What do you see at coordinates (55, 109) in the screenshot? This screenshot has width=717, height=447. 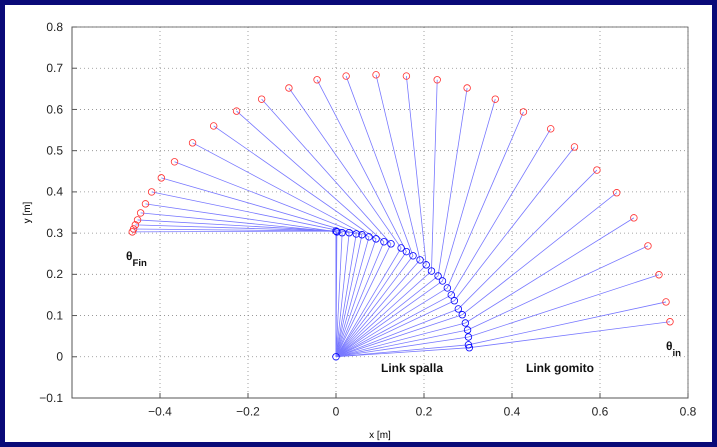 I see `y-tick-label: 0.6` at bounding box center [55, 109].